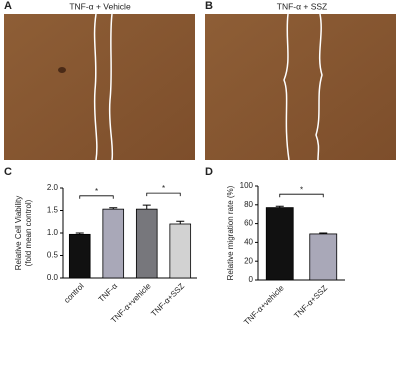 The height and width of the screenshot is (366, 400). What do you see at coordinates (248, 223) in the screenshot?
I see `y-tick-label: 60` at bounding box center [248, 223].